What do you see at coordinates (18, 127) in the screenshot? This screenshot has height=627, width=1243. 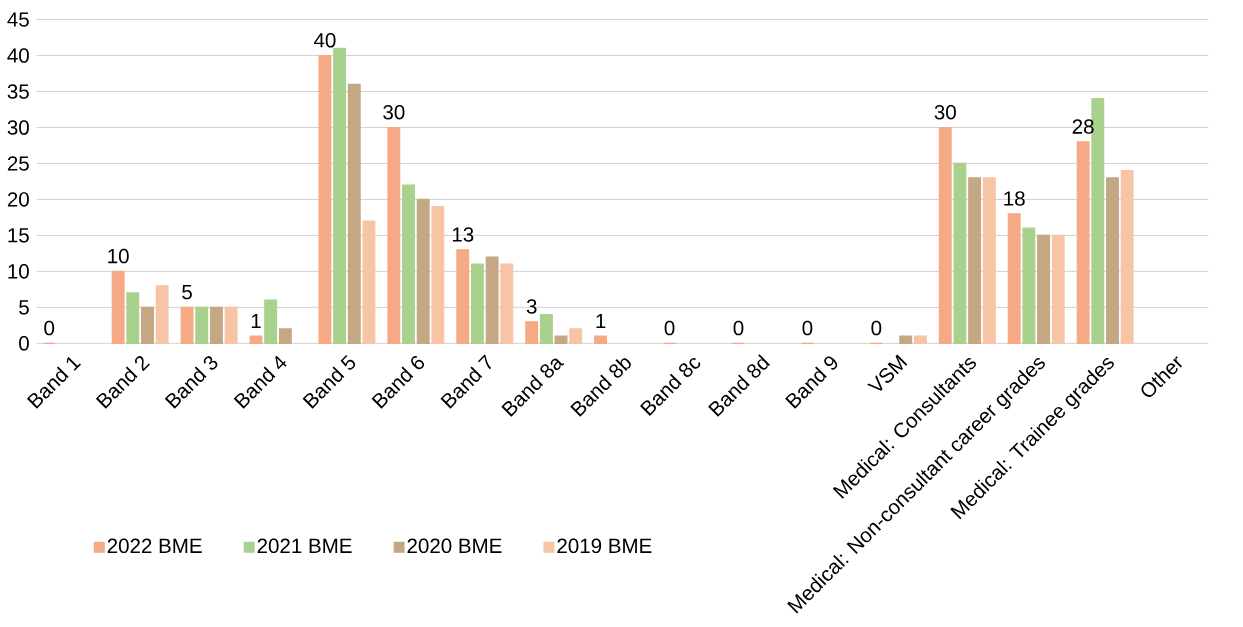 I see `y-tick-label: 30` at bounding box center [18, 127].